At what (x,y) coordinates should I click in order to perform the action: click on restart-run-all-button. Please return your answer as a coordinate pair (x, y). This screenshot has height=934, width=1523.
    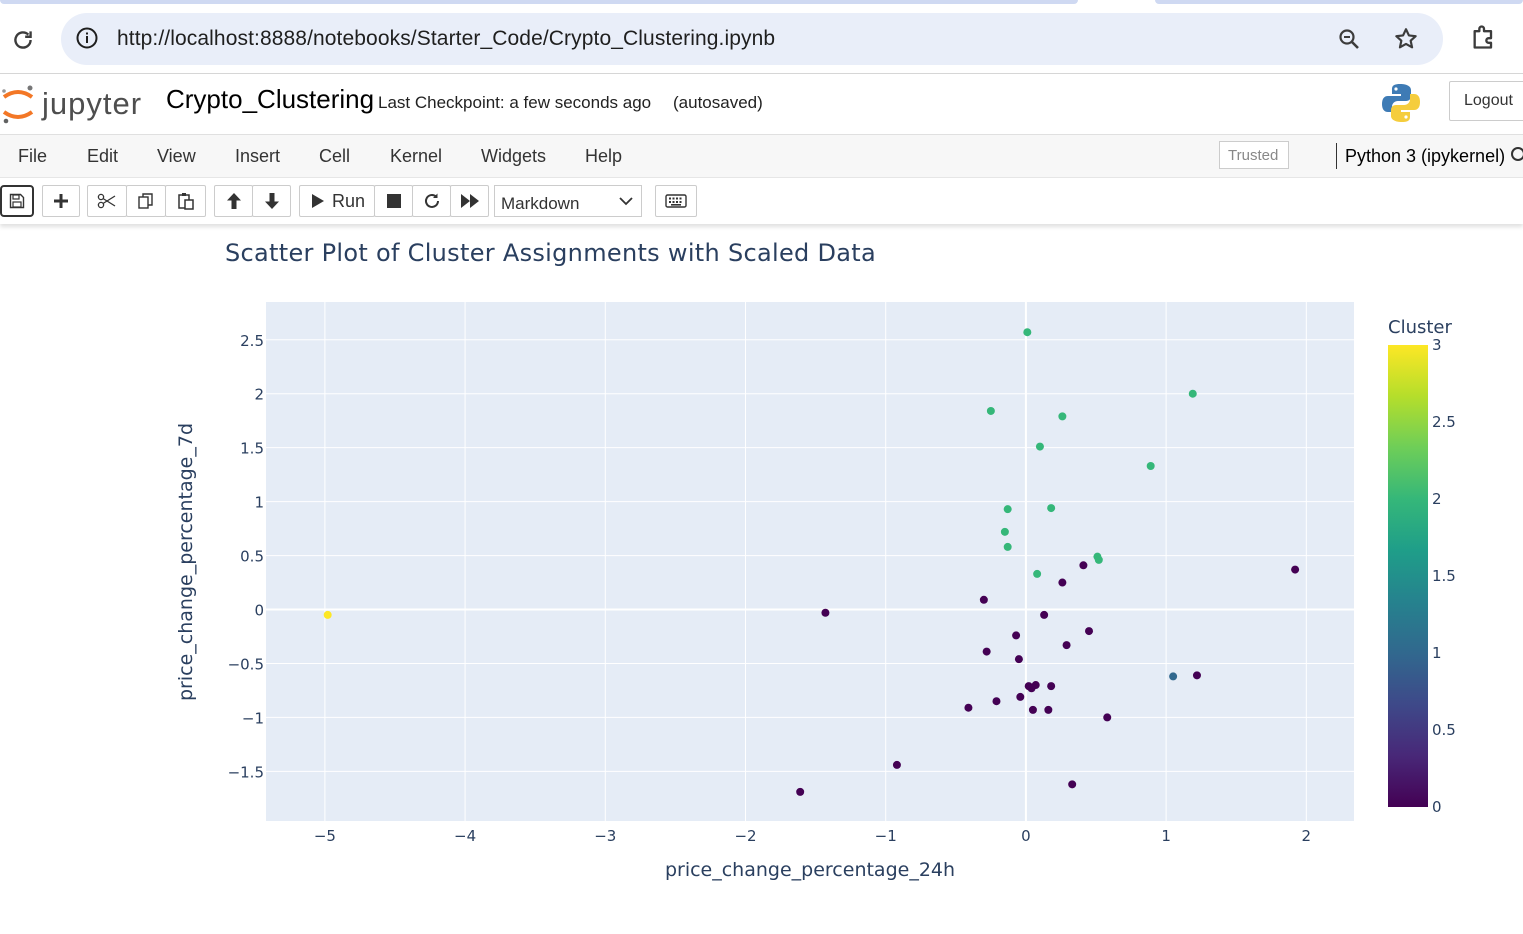
    Looking at the image, I should click on (469, 201).